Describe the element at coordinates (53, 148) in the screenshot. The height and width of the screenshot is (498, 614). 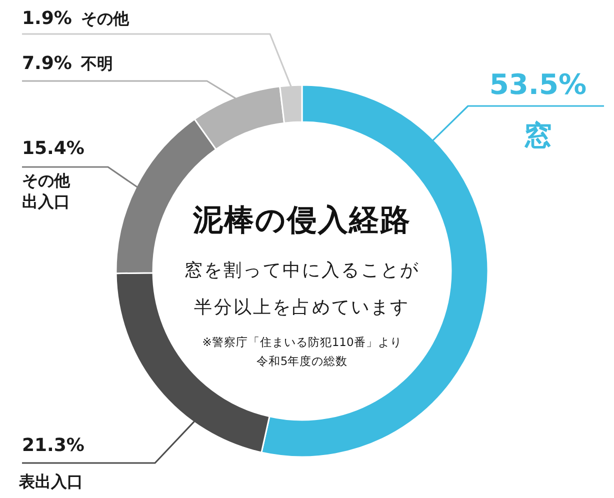
I see `data-label: 15.4%` at that location.